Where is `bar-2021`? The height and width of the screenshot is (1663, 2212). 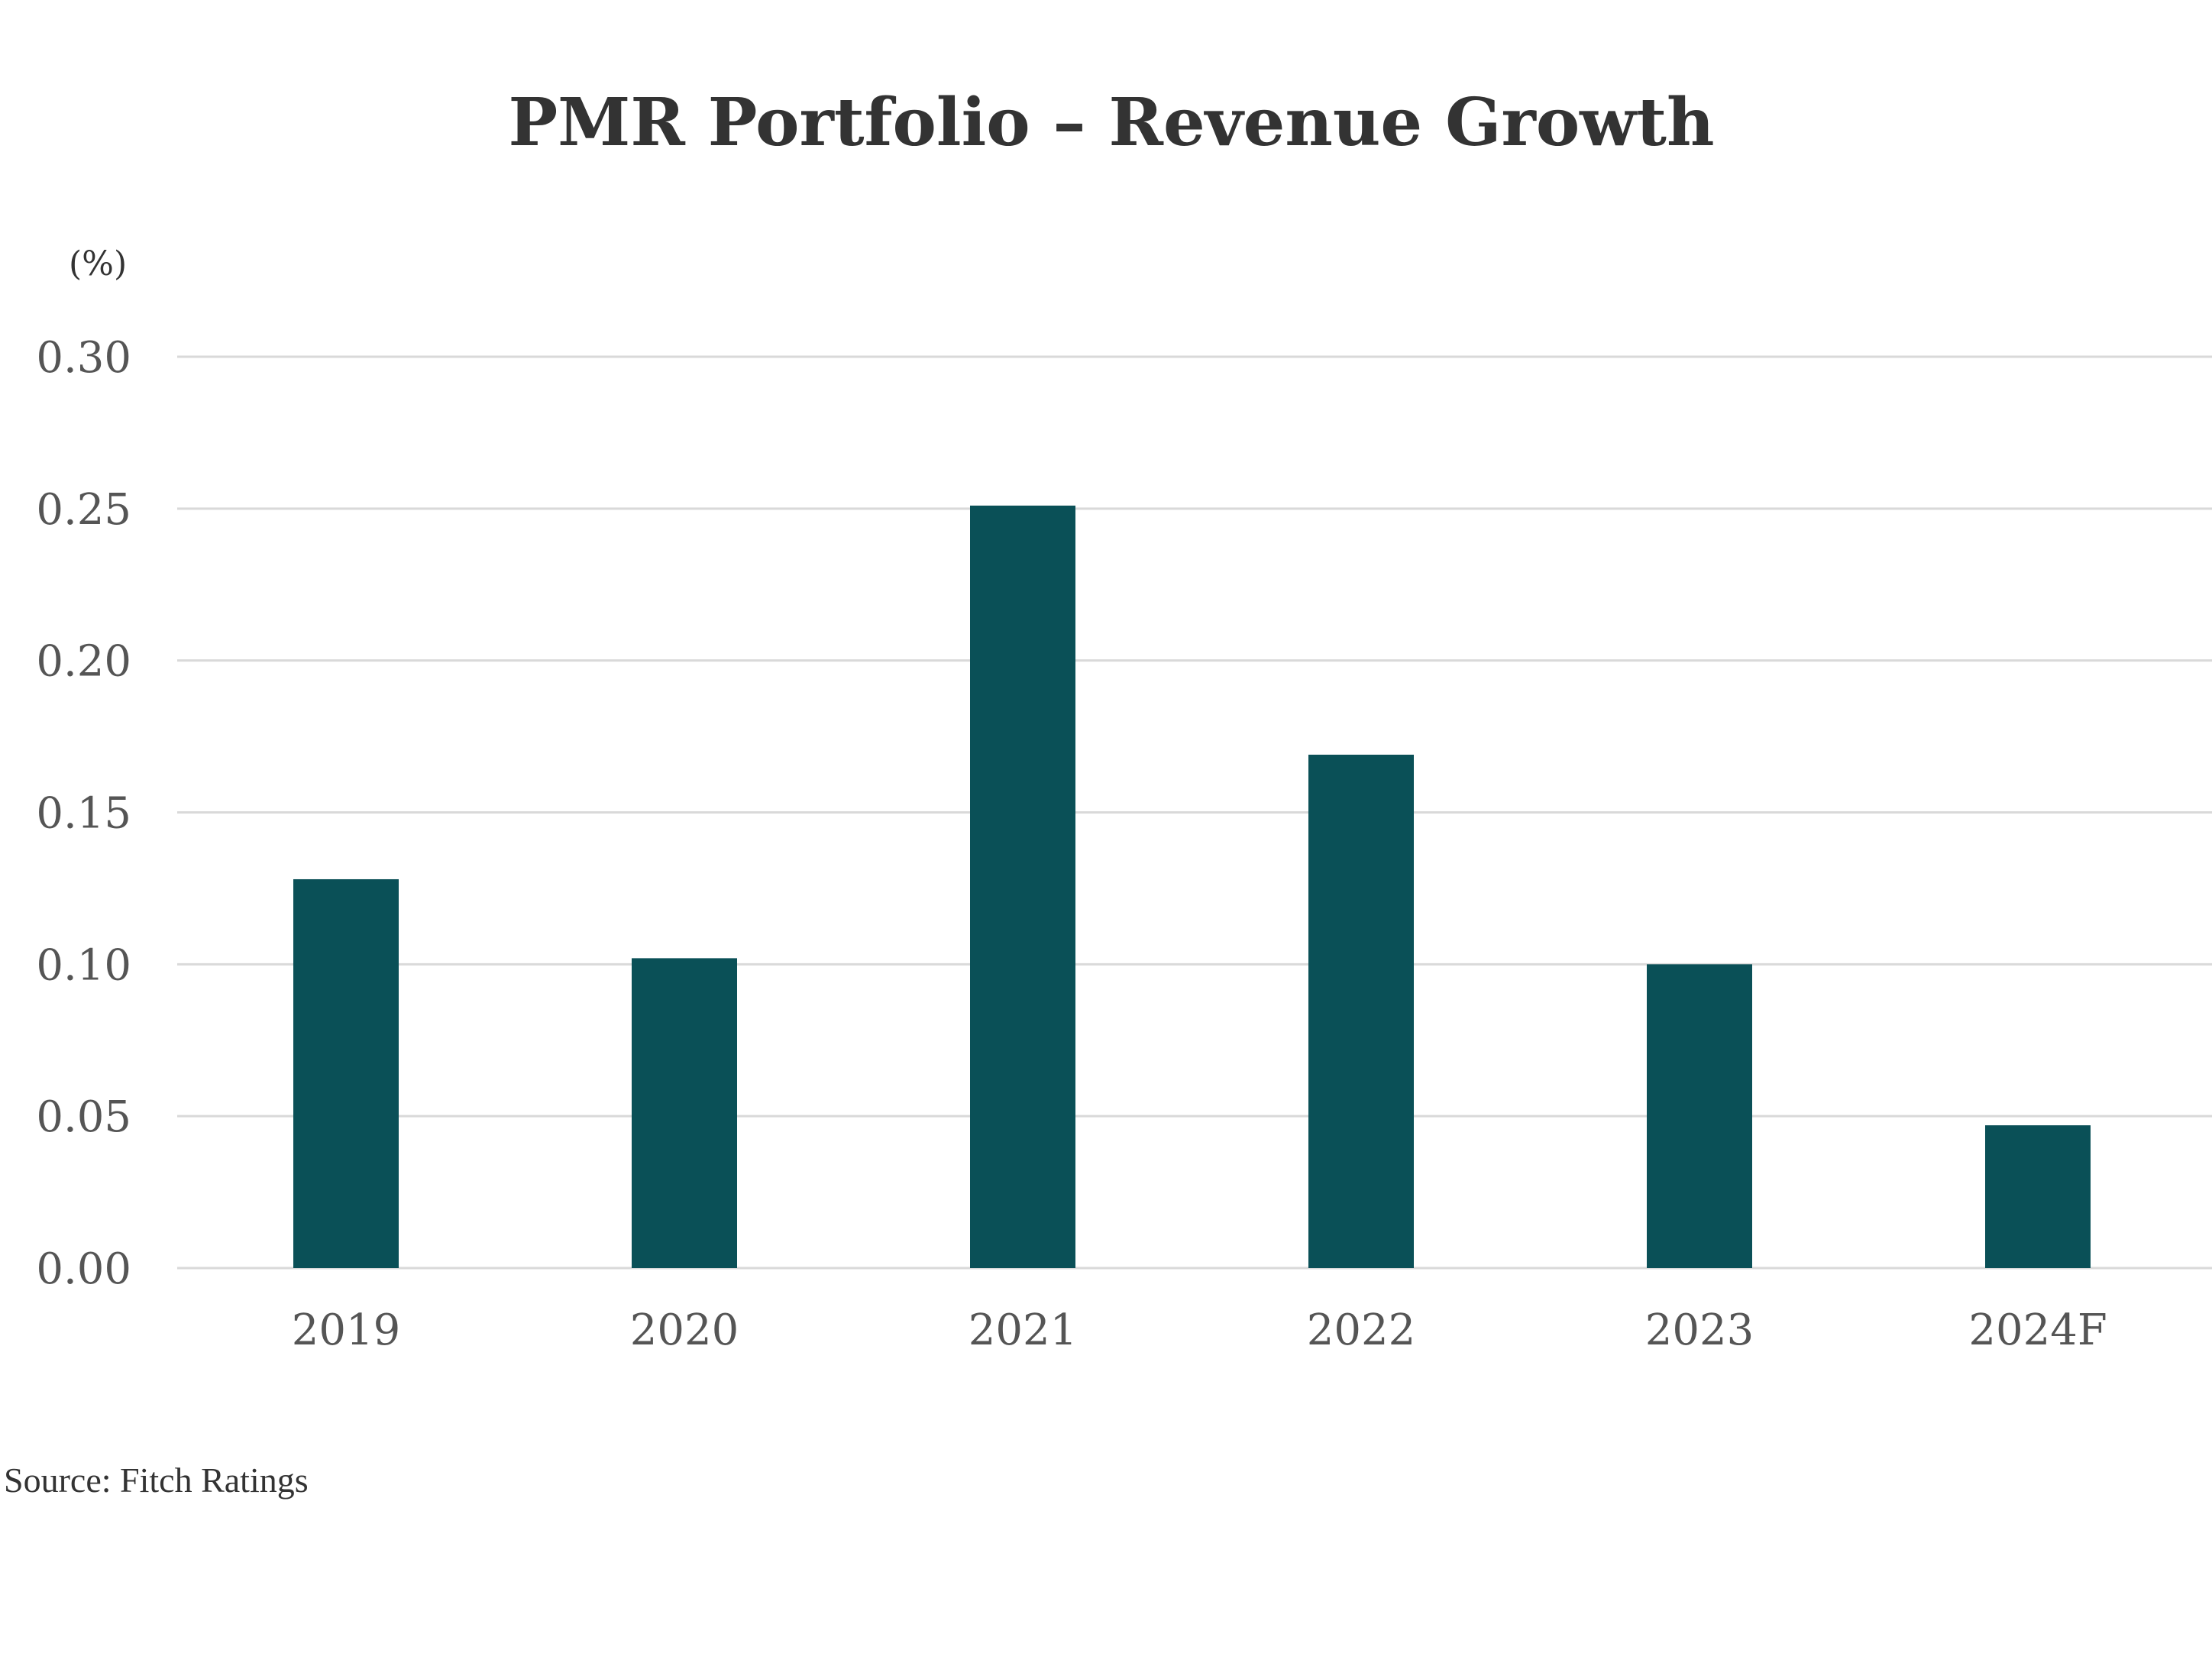
bar-2021 is located at coordinates (1022, 886).